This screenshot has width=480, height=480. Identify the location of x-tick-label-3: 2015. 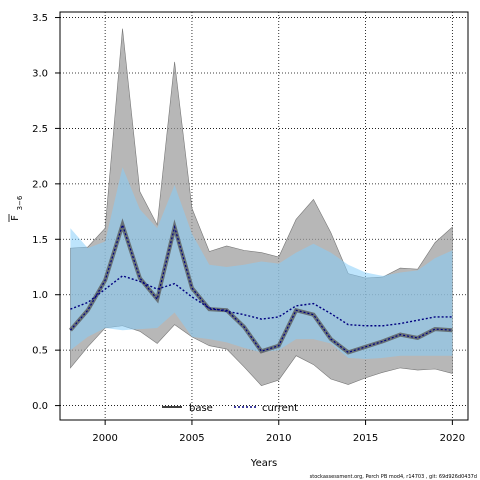
(365, 438).